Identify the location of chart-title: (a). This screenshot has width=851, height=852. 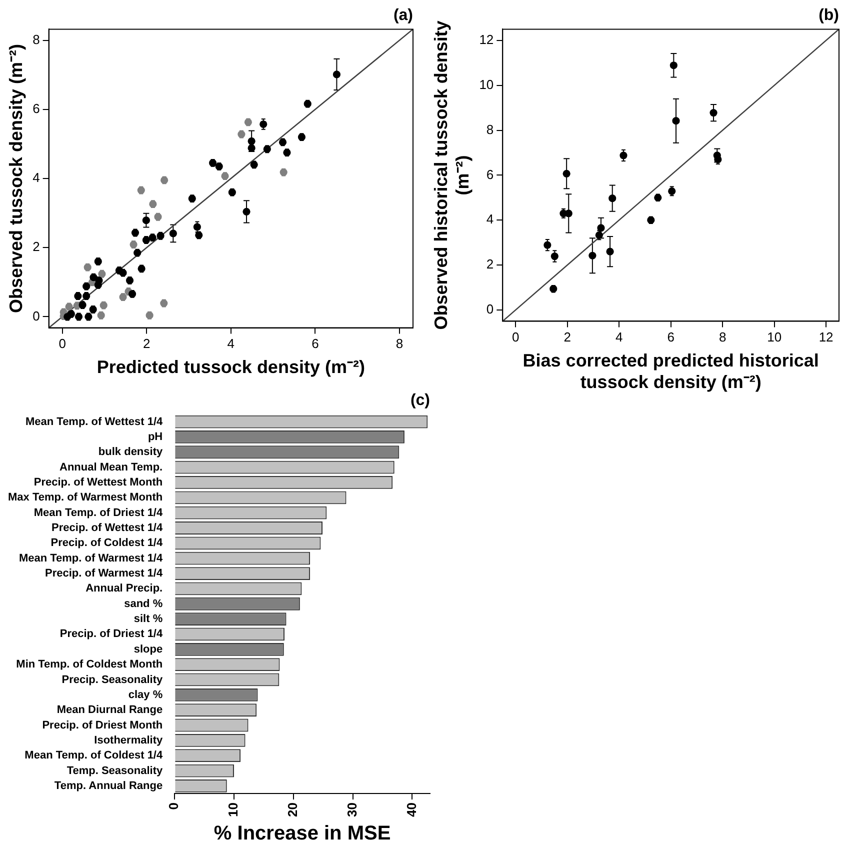
(403, 15).